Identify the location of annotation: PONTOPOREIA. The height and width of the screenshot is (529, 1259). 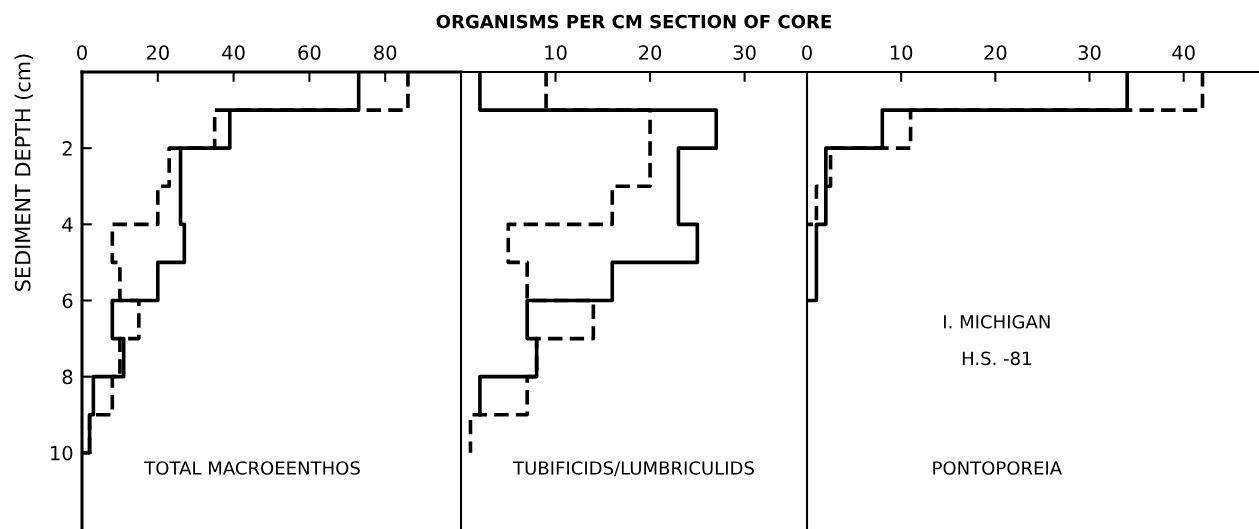
(997, 468).